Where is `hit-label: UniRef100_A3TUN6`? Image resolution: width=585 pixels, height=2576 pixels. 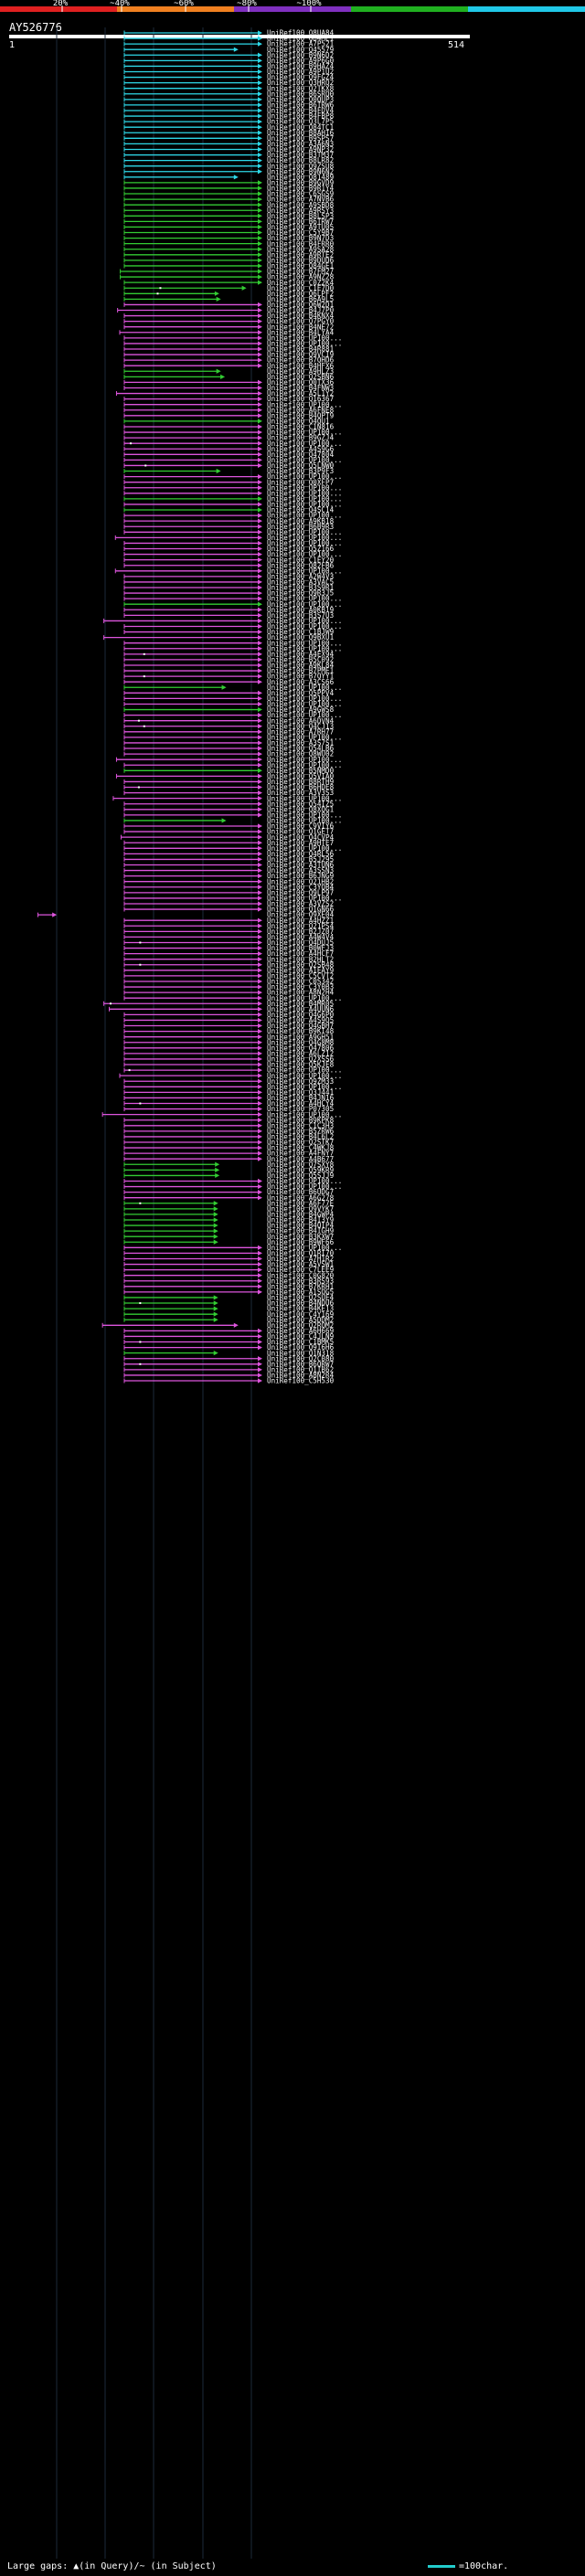
hit-label: UniRef100_A3TUN6 is located at coordinates (301, 865).